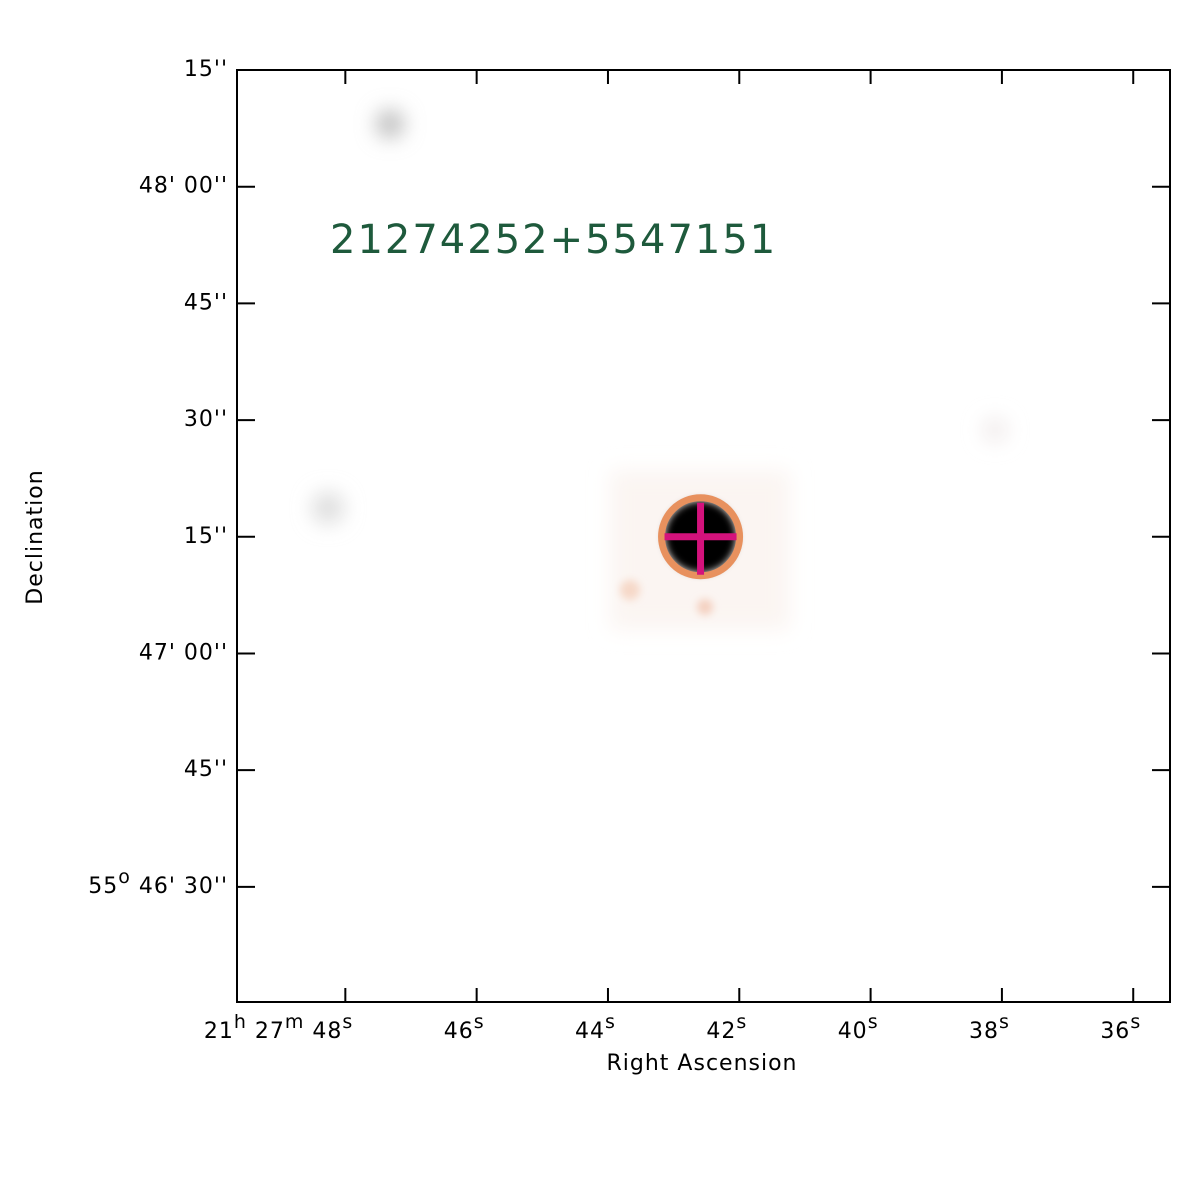 This screenshot has width=1180, height=1180. I want to click on x-tick-label: 46s, so click(464, 1028).